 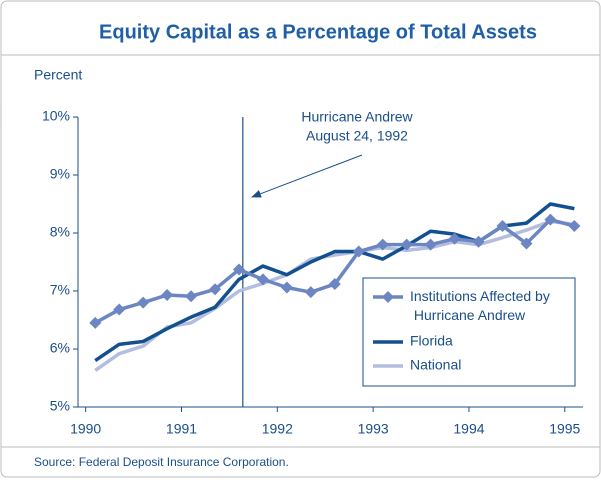 I want to click on y-tick-label: 5%, so click(x=60, y=406).